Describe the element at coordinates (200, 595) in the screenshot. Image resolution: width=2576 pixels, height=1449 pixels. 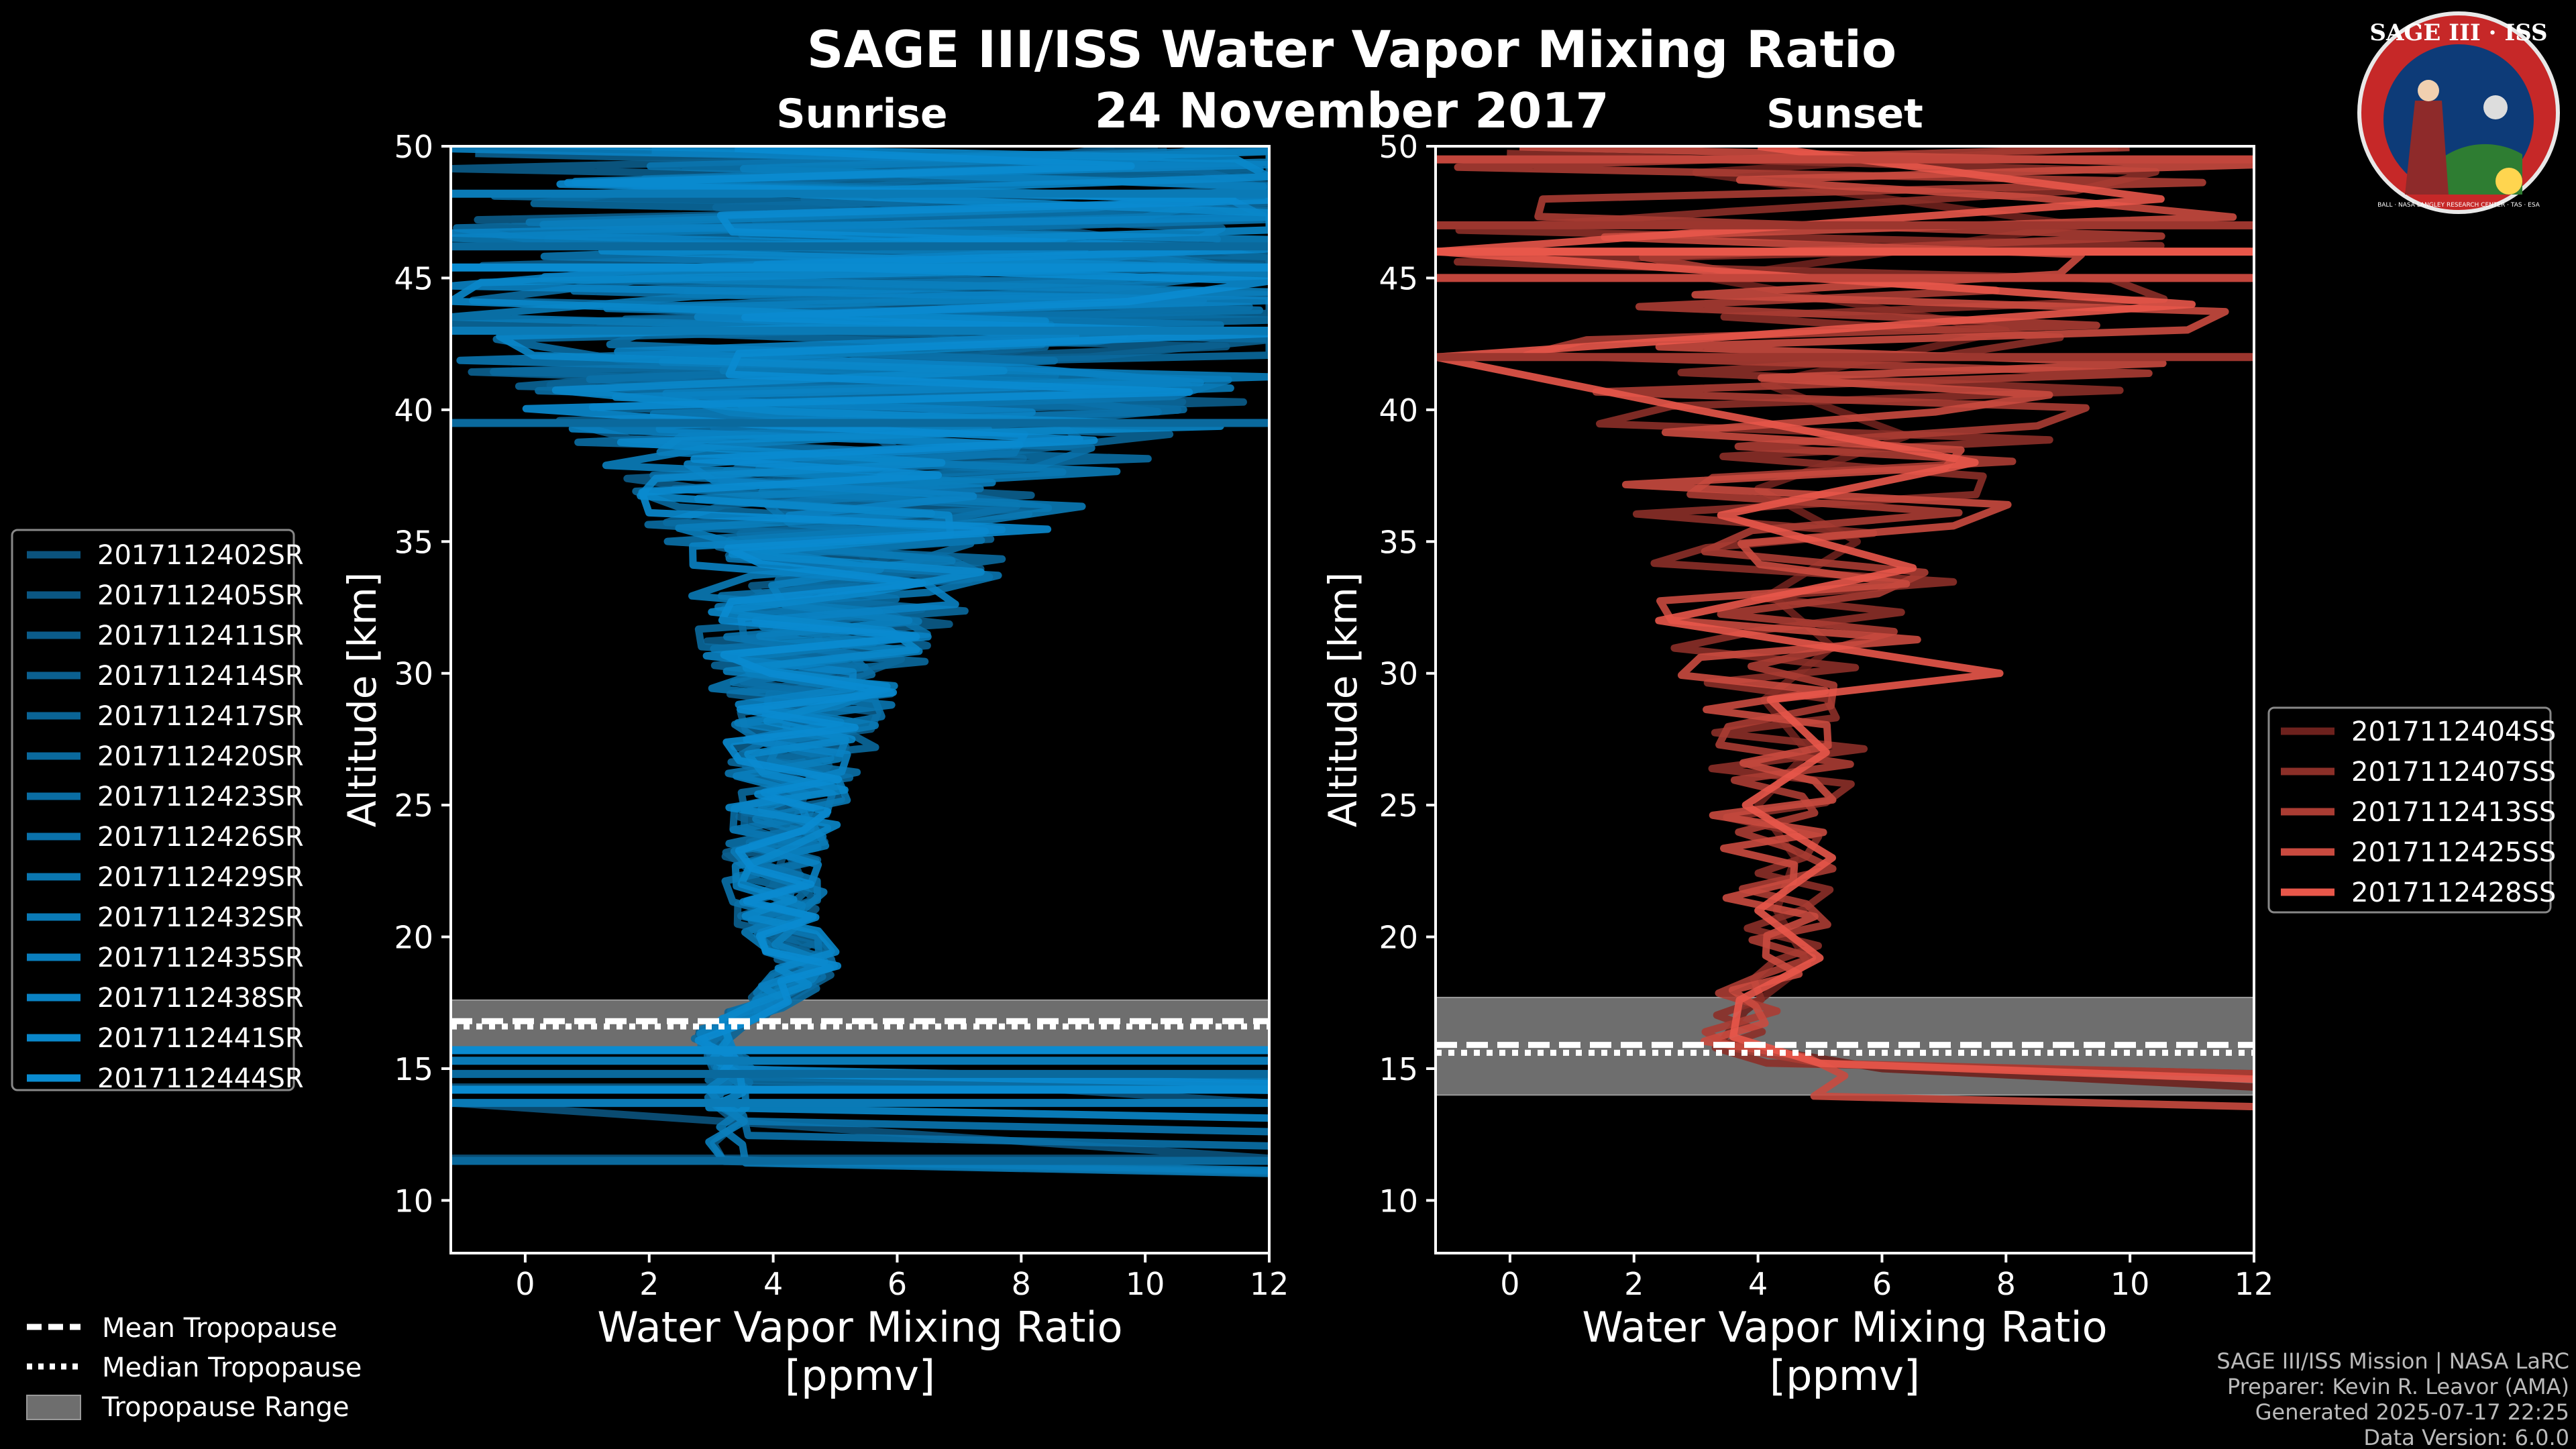
I see `sunrise-legend-label-2017112405SR: 2017112405SR` at that location.